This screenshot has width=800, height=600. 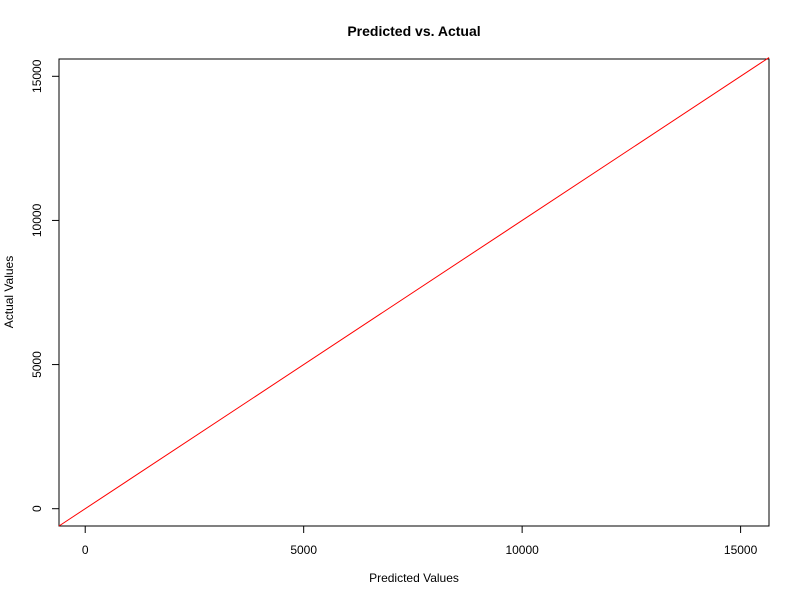 What do you see at coordinates (37, 364) in the screenshot?
I see `y-tick-label: 5000` at bounding box center [37, 364].